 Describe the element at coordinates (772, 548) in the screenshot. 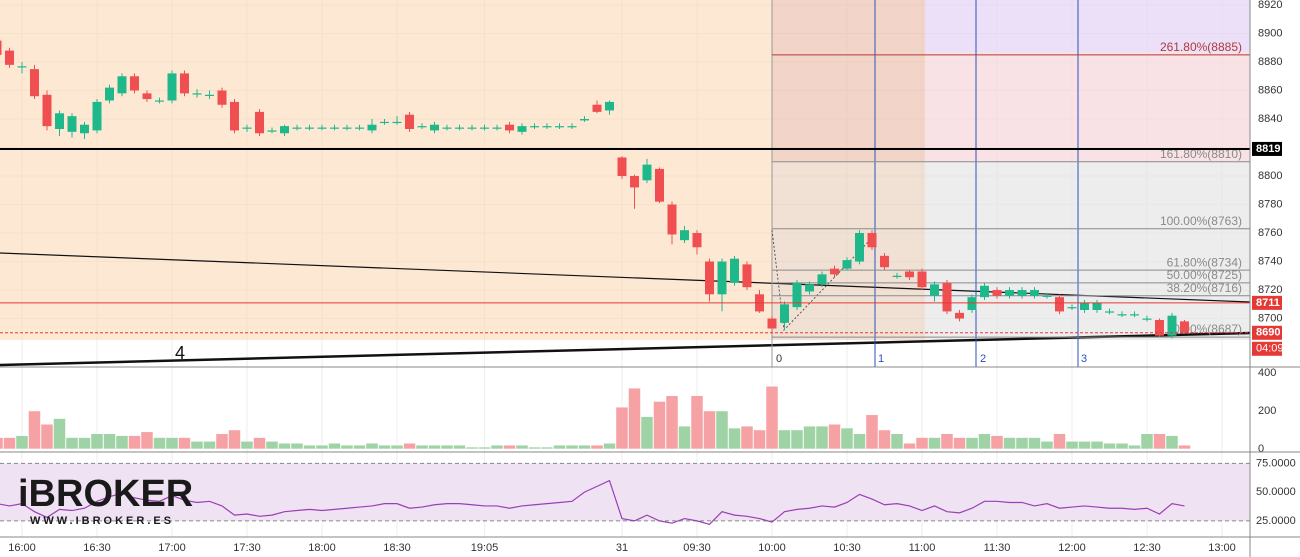

I see `x-tick-label: 10:00` at that location.